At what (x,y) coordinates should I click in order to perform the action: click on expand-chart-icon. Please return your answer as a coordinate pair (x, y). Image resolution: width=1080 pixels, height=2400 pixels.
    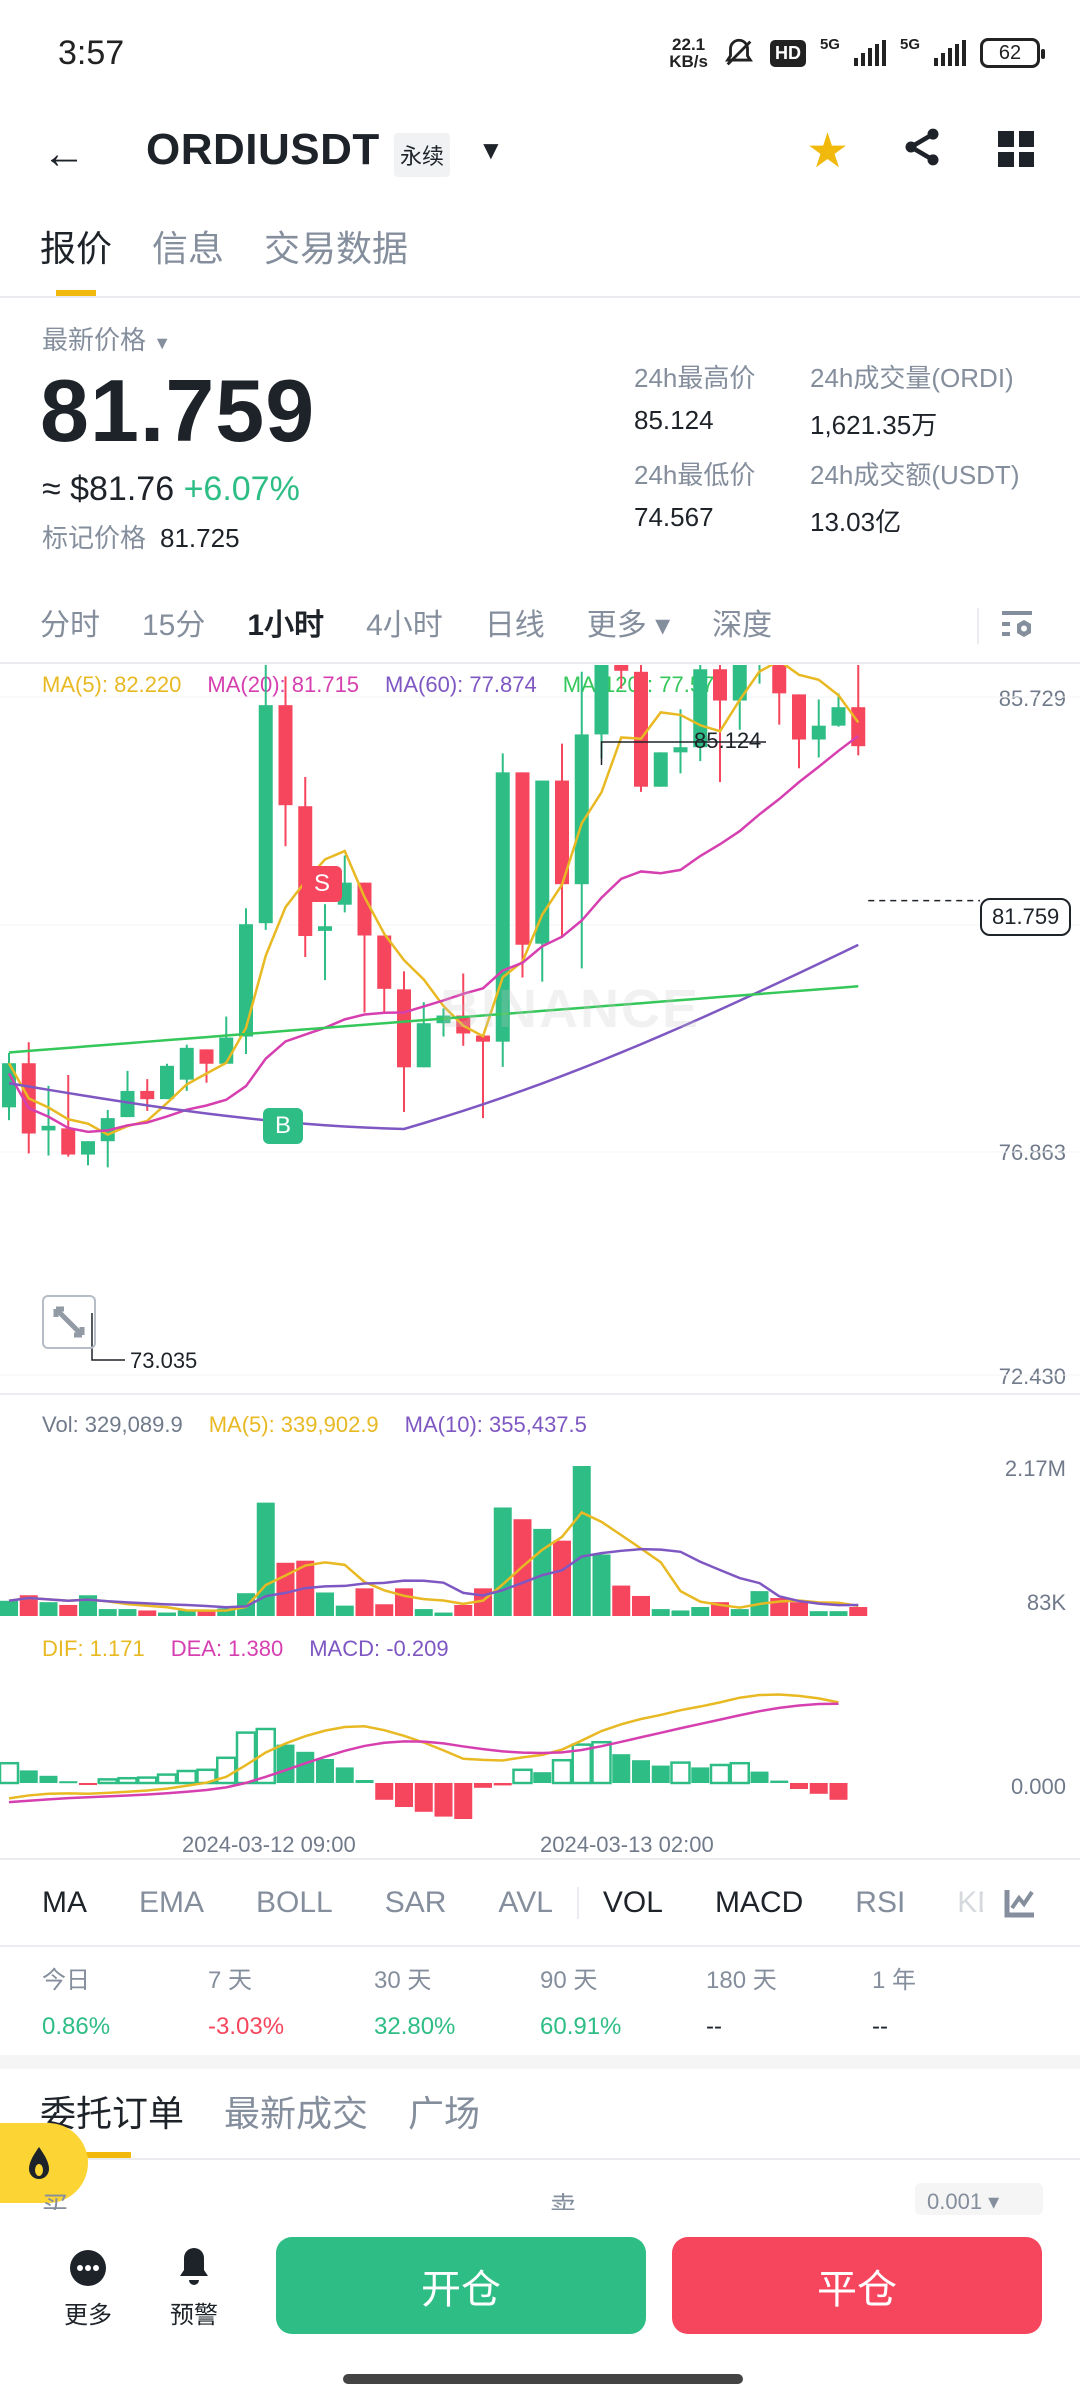
    Looking at the image, I should click on (69, 1322).